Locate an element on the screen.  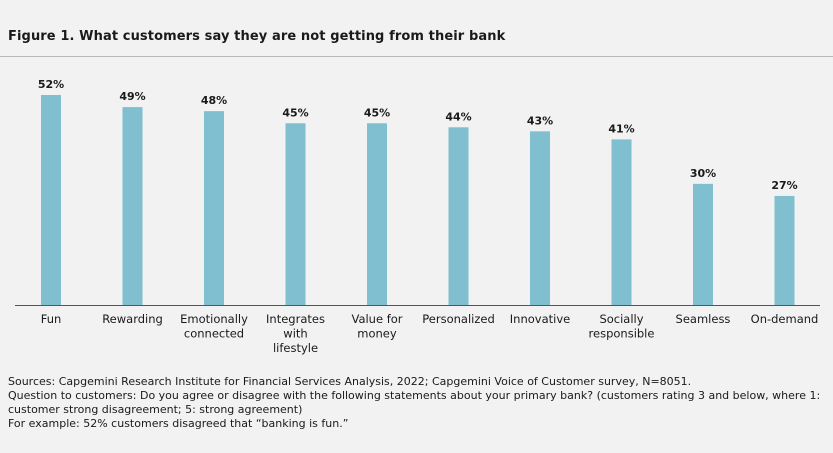
value-label-fun: 52% is located at coordinates (51, 84).